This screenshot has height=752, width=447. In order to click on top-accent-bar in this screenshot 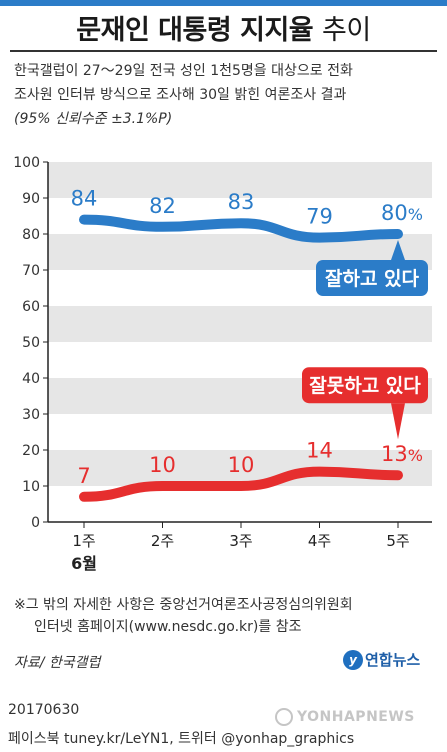, I will do `click(223, 3)`.